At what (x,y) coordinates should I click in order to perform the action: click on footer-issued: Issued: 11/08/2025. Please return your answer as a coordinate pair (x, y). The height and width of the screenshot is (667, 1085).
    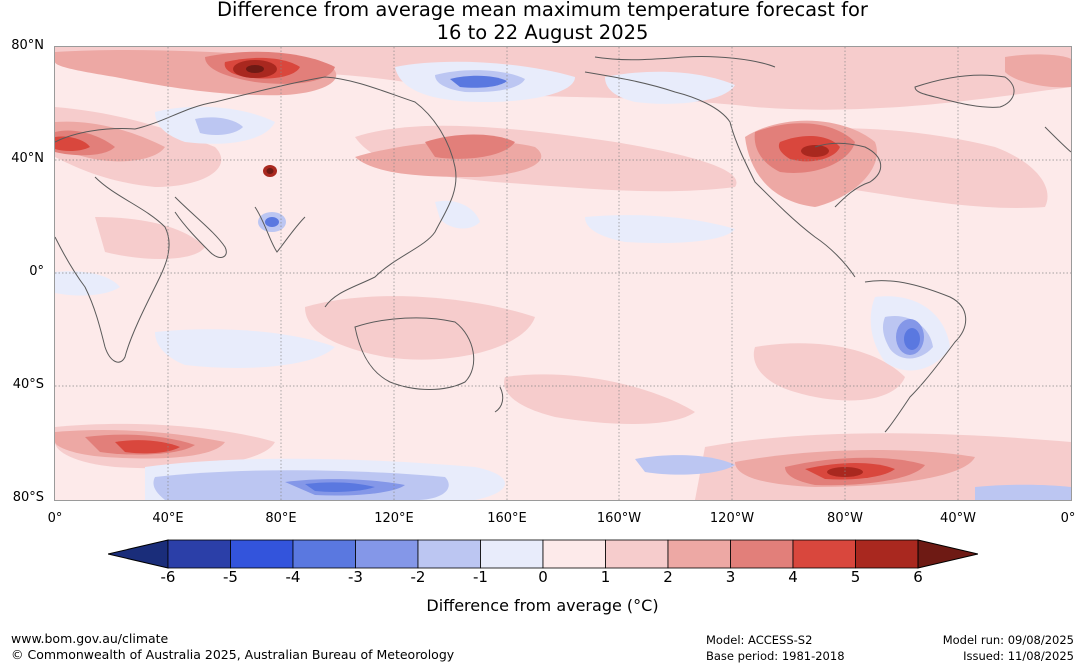
    Looking at the image, I should click on (1018, 656).